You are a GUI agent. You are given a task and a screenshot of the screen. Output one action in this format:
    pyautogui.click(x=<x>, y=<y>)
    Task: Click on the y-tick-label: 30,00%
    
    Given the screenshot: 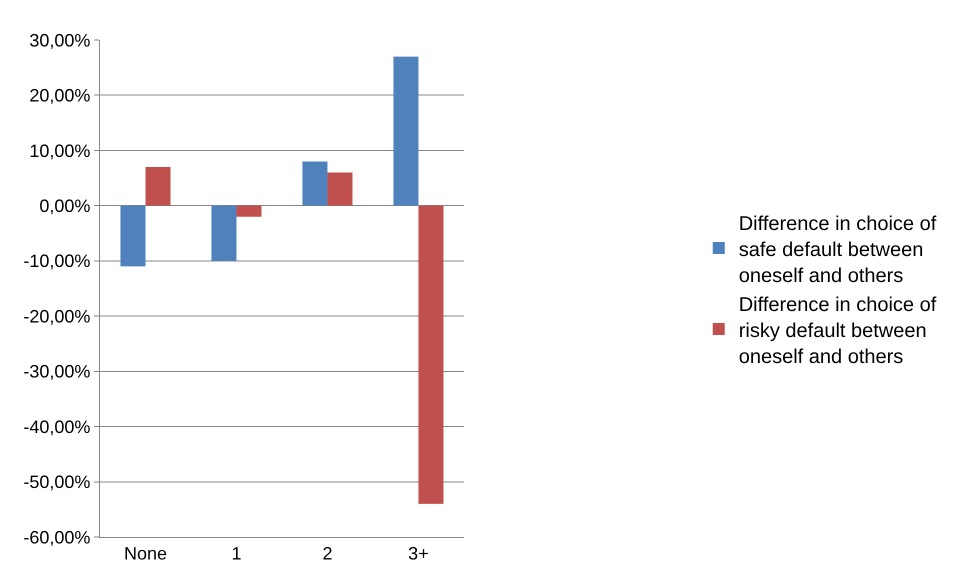 What is the action you would take?
    pyautogui.click(x=59, y=40)
    